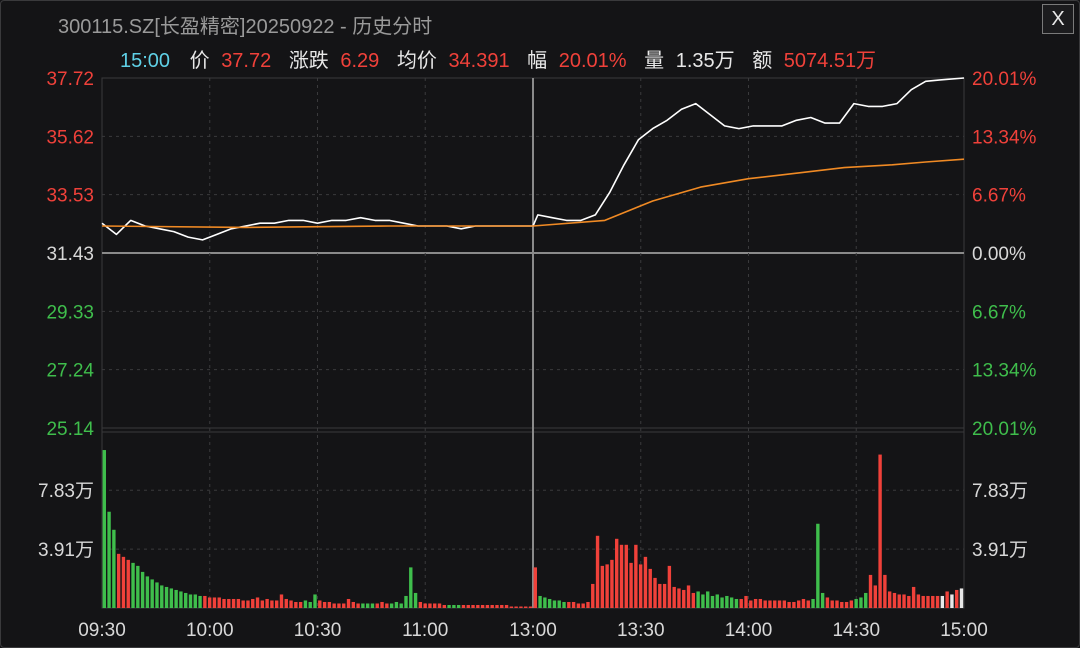 The image size is (1080, 648). Describe the element at coordinates (533, 630) in the screenshot. I see `time-tick-label: 13:00` at that location.